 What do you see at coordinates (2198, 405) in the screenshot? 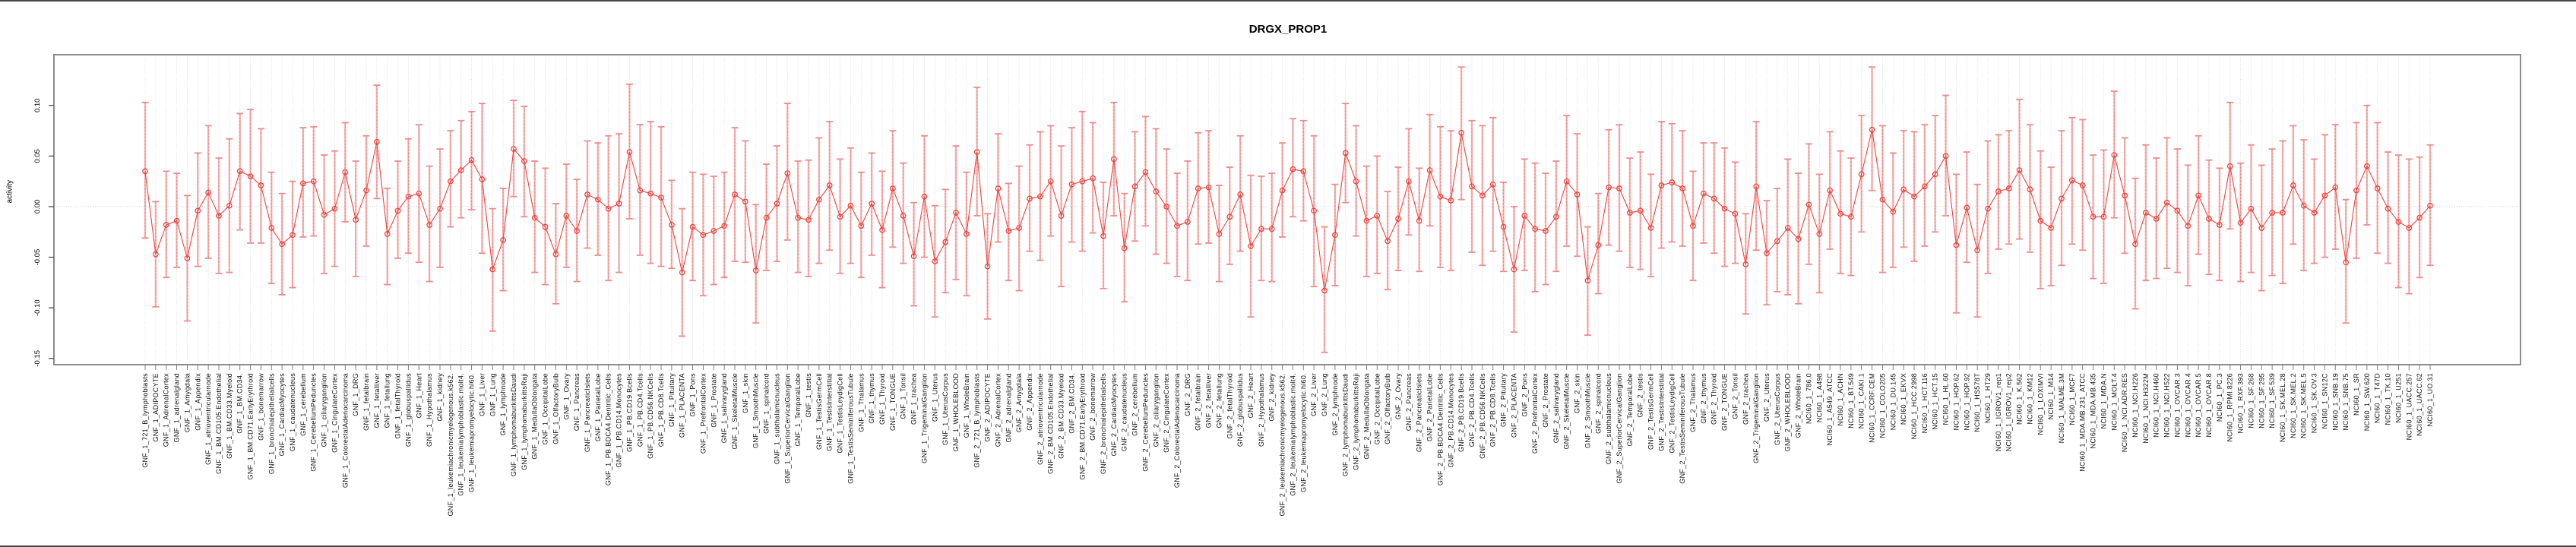
I see `x-category-label: NCI60_1_OVCAR.5` at bounding box center [2198, 405].